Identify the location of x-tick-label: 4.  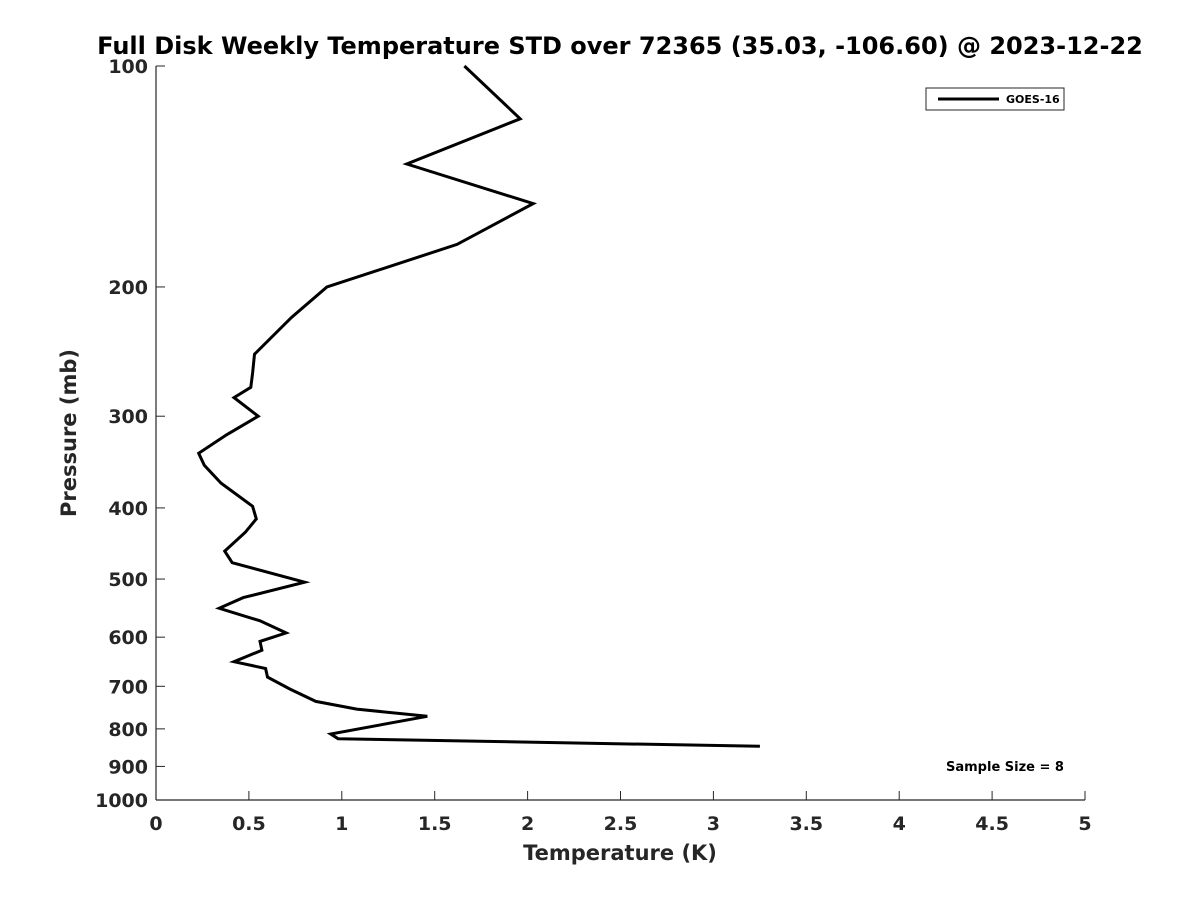
(899, 824).